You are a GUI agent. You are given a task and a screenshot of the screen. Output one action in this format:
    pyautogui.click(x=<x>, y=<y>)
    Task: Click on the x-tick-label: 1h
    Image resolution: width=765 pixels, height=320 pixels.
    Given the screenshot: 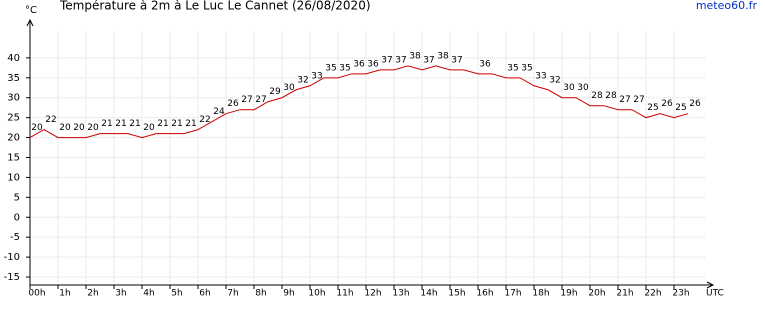 What is the action you would take?
    pyautogui.click(x=64, y=294)
    